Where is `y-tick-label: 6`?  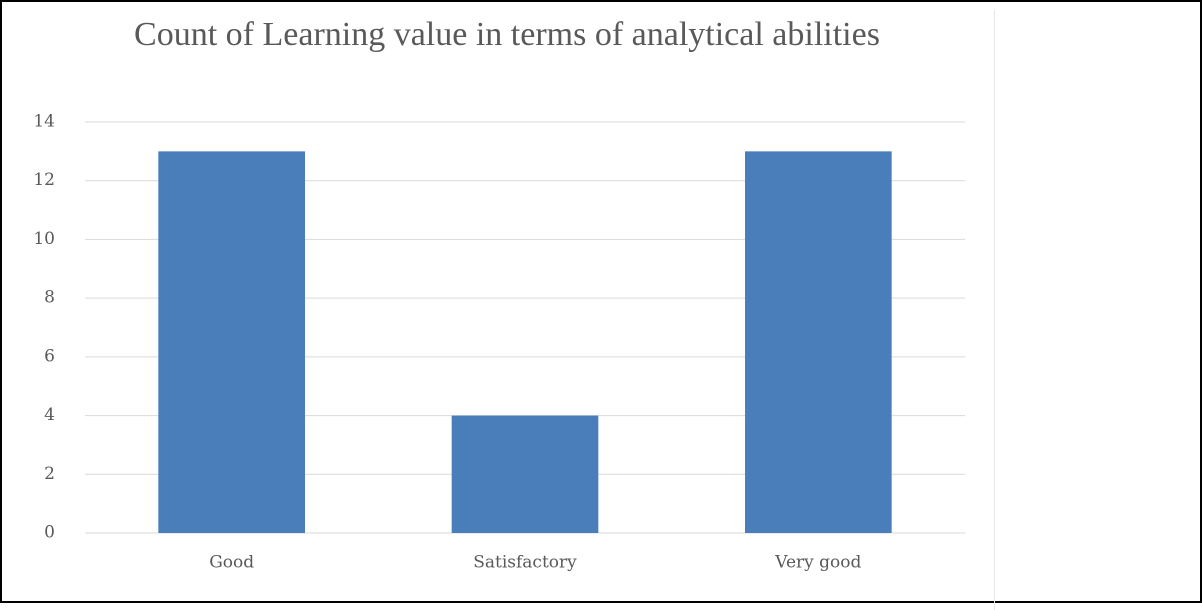 y-tick-label: 6 is located at coordinates (49, 356).